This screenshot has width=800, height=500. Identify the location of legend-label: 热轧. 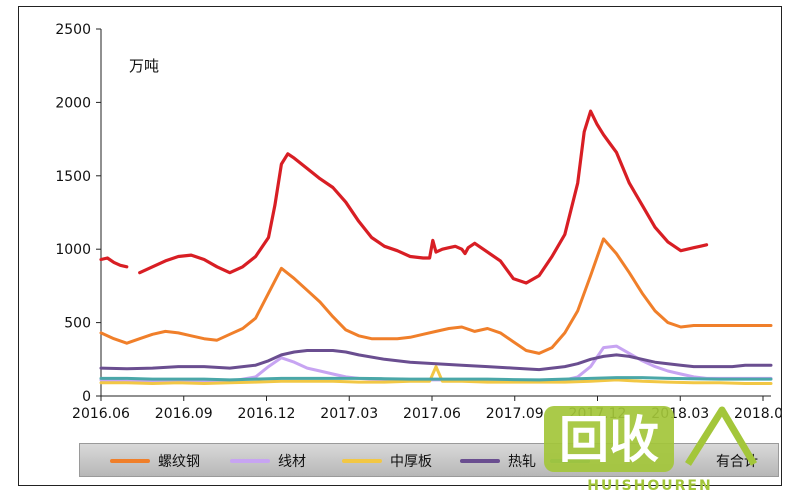
(522, 462).